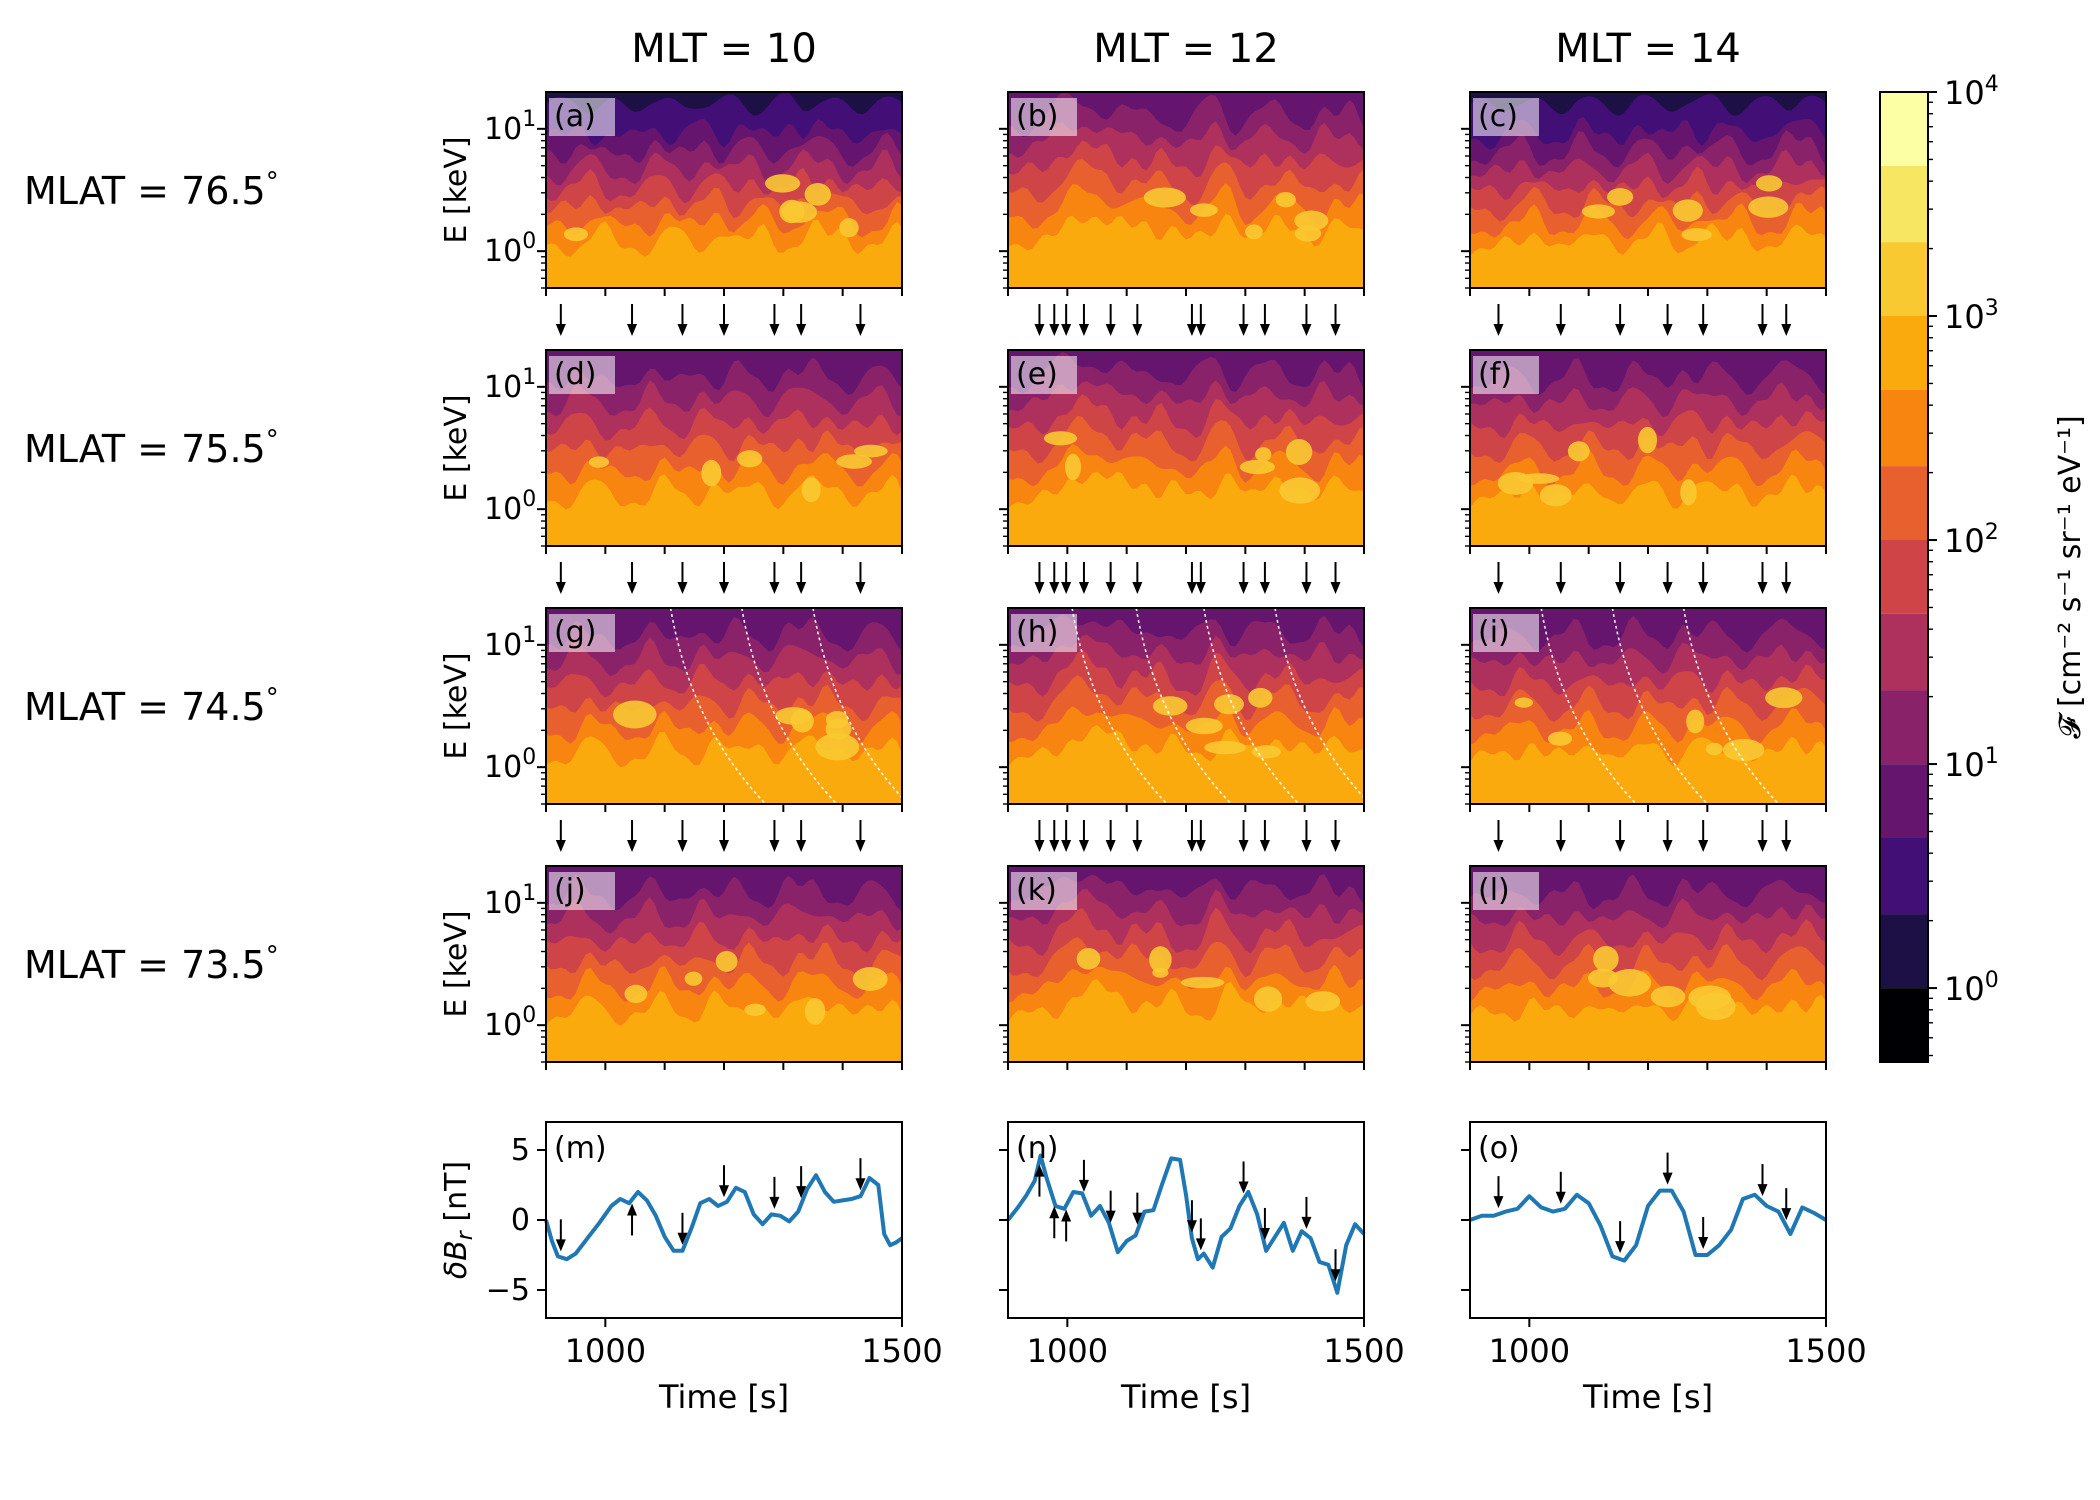 The width and height of the screenshot is (2100, 1500). I want to click on spectrogram-panel: (i), so click(1644, 729).